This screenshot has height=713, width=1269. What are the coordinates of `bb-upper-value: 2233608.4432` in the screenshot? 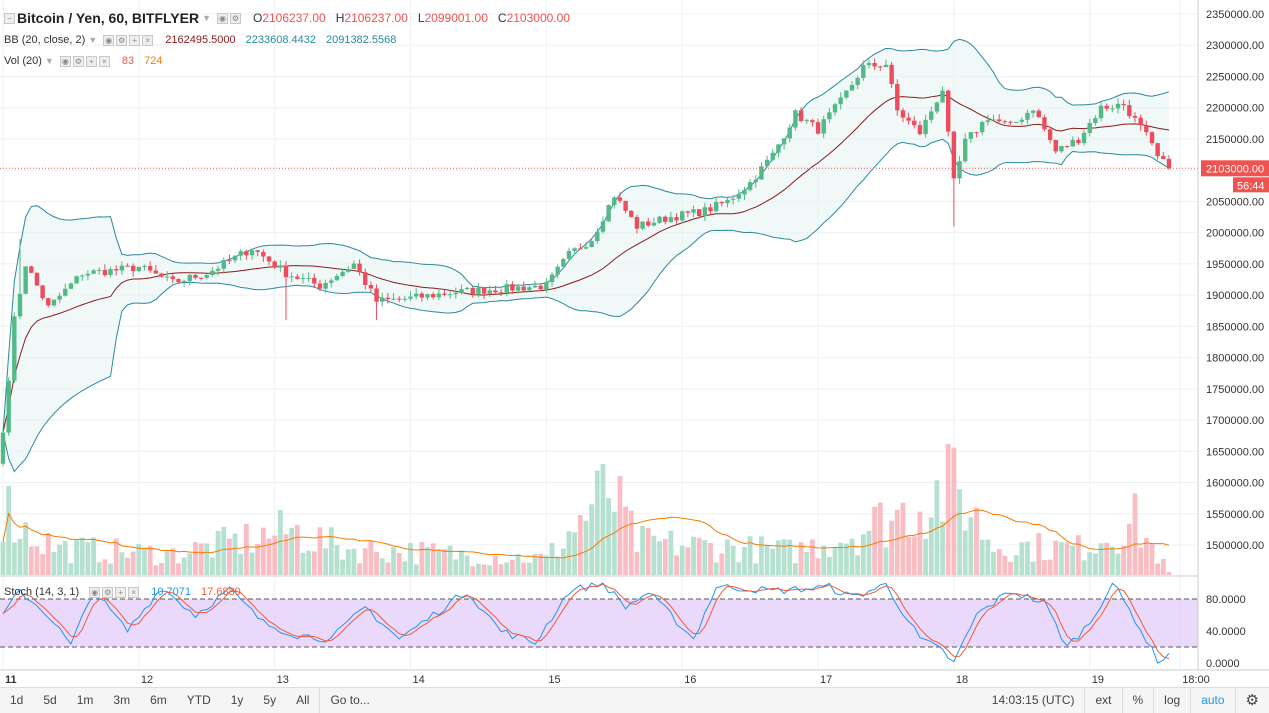 It's located at (280, 40).